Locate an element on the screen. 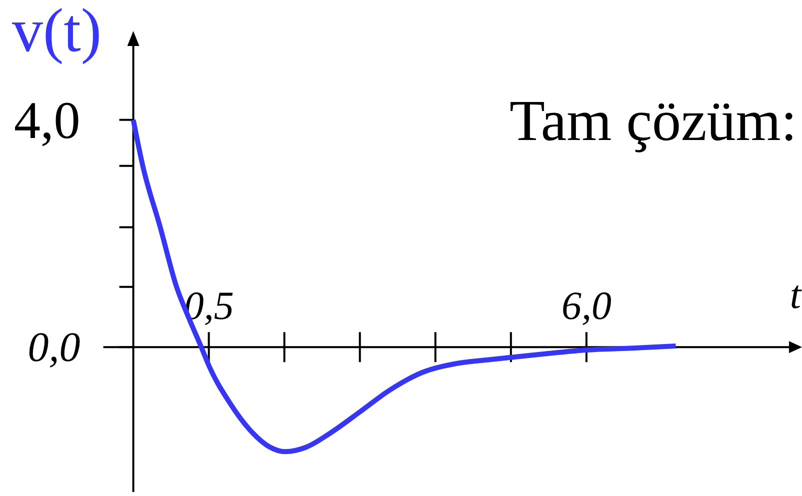 The width and height of the screenshot is (802, 496). y-tick-label: 4,0 is located at coordinates (47, 121).